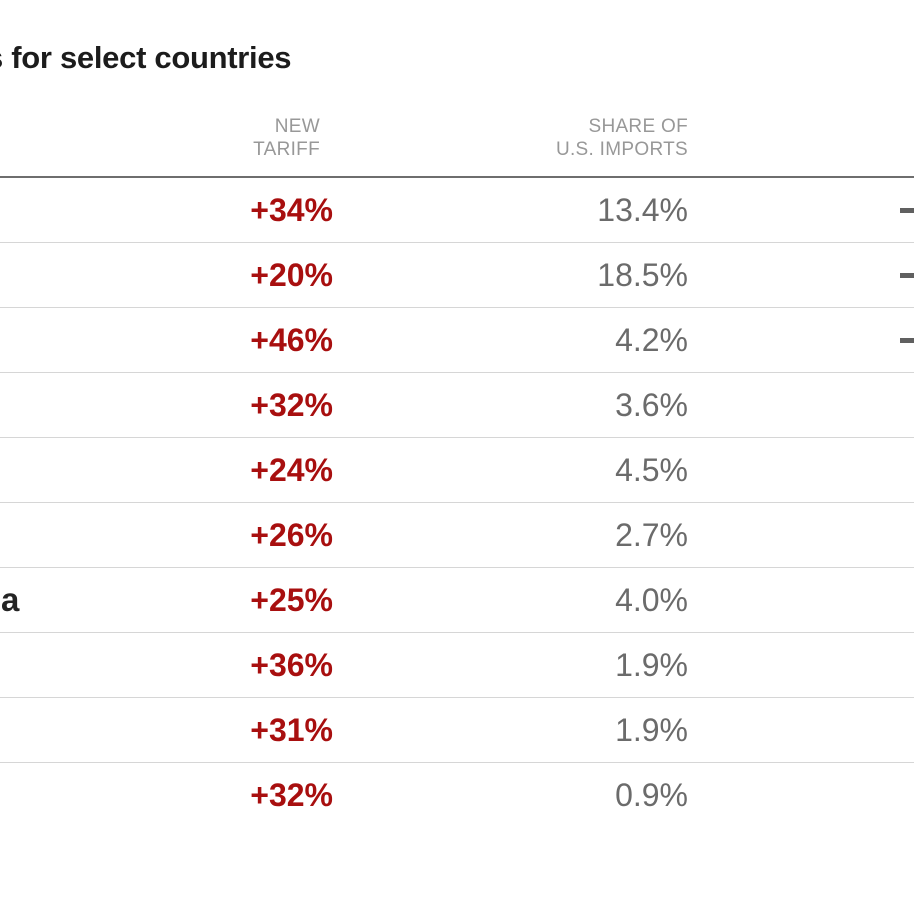  Describe the element at coordinates (651, 535) in the screenshot. I see `share-of-imports-value: 2.7%` at that location.